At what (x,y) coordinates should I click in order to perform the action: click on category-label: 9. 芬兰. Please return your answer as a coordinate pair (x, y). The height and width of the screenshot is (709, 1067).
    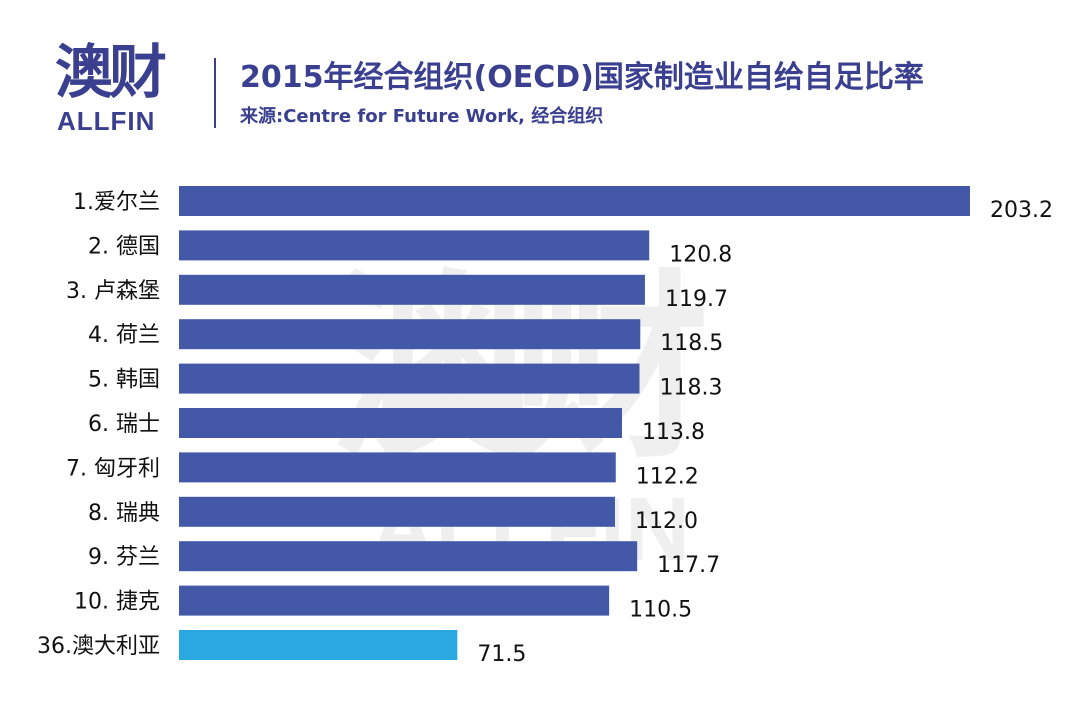
    Looking at the image, I should click on (124, 557).